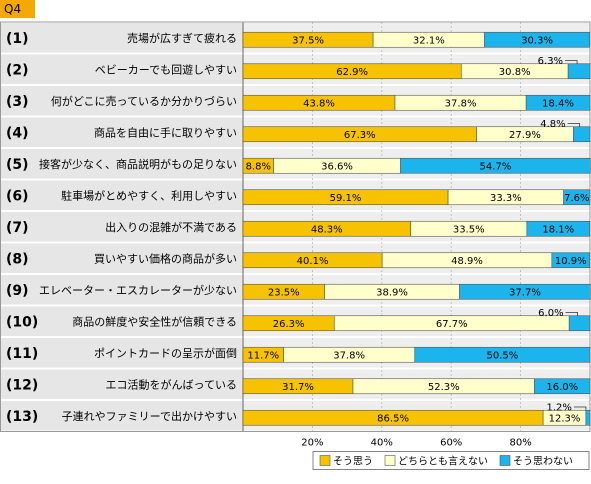 This screenshot has width=591, height=484. Describe the element at coordinates (312, 443) in the screenshot. I see `x-tick-label: 20%` at that location.